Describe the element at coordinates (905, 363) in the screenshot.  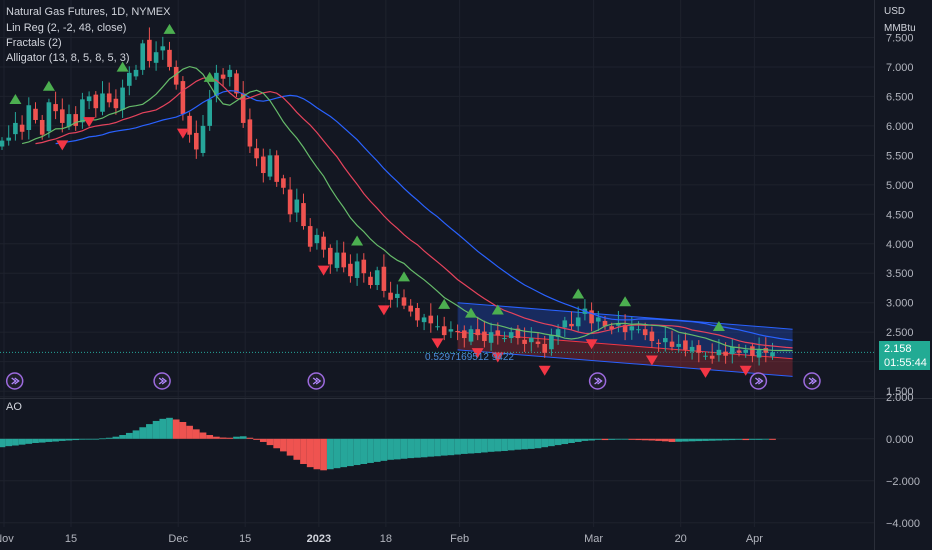
I see `bar-countdown: 01:55:44` at that location.